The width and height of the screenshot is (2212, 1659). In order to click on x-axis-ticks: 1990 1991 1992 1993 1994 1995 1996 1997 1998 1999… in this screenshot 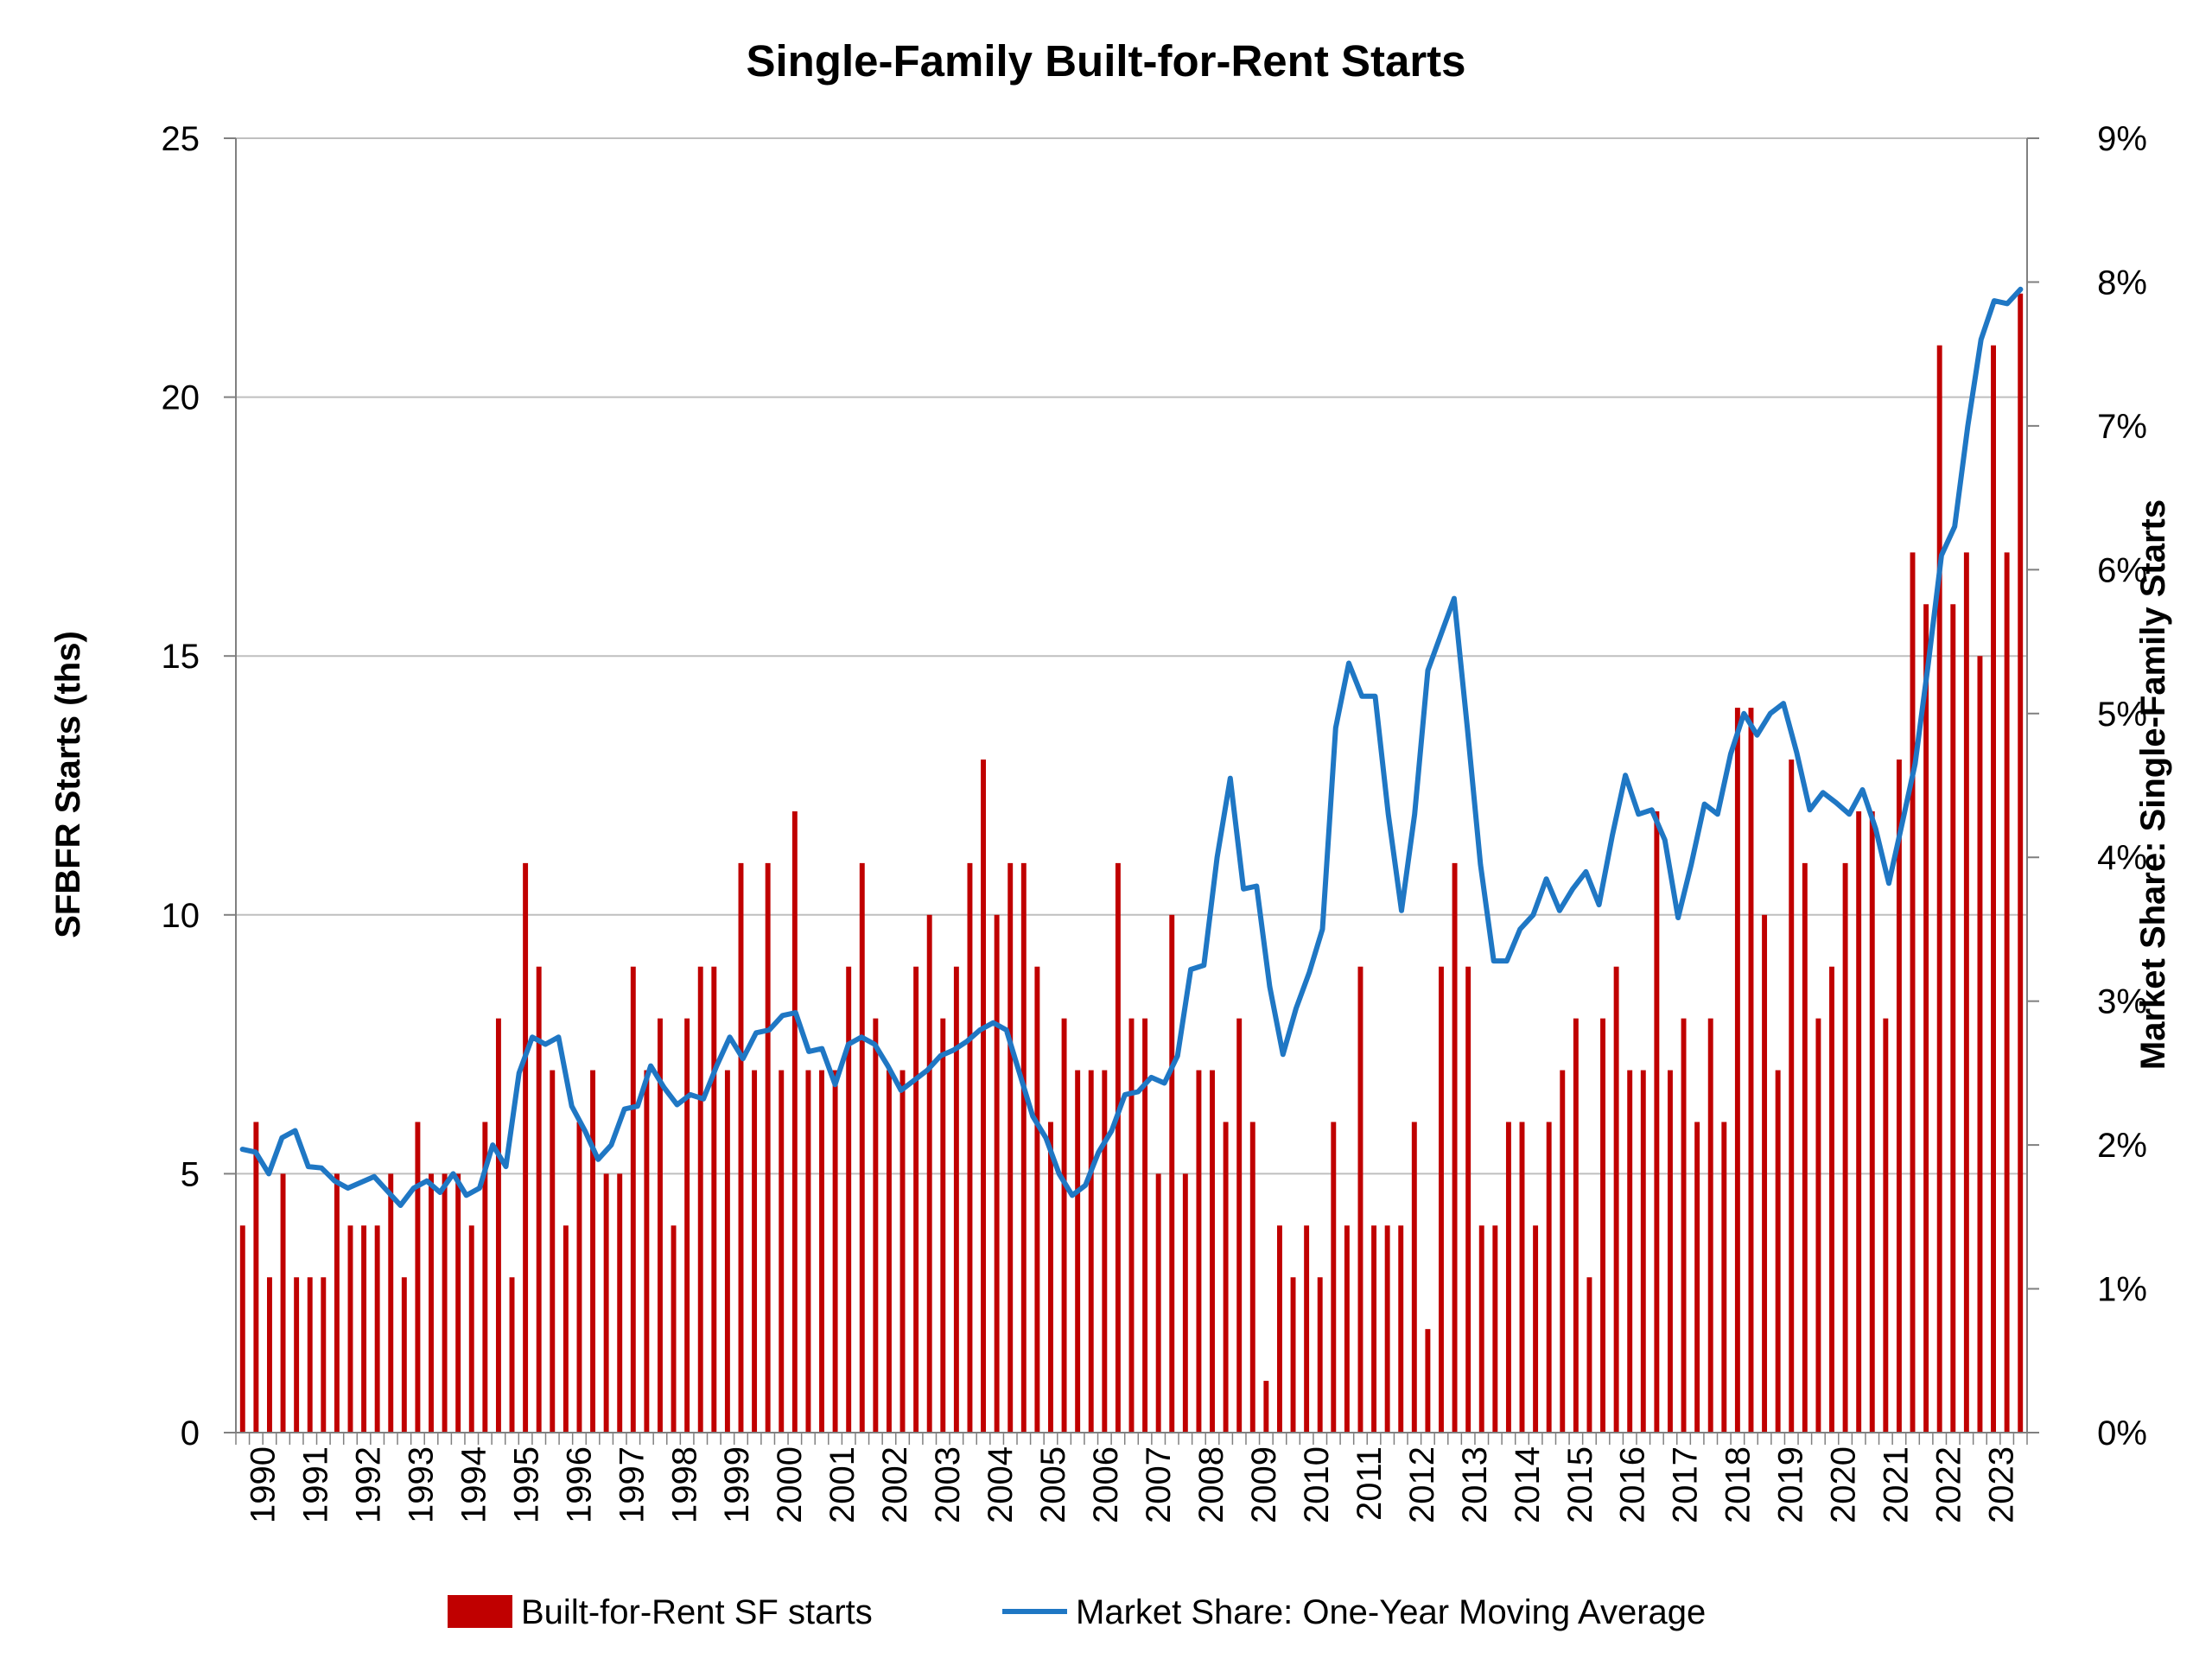, I will do `click(1131, 1478)`.